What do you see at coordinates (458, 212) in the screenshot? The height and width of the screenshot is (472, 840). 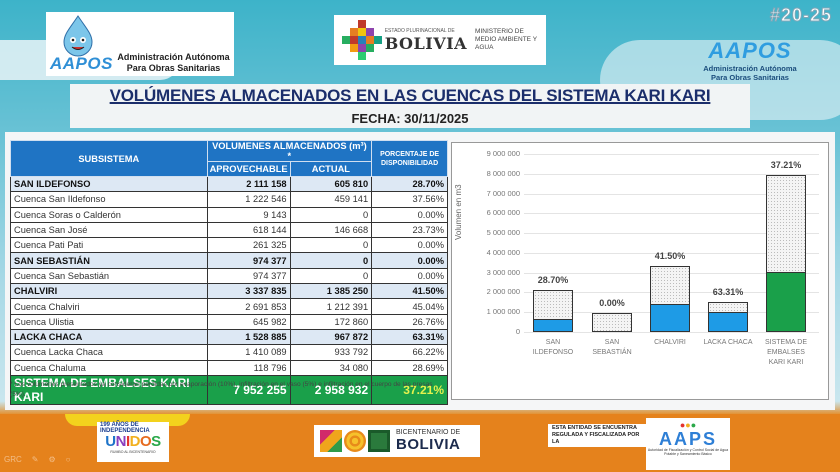 I see `chart-y-axis-label: Volumen en m3` at bounding box center [458, 212].